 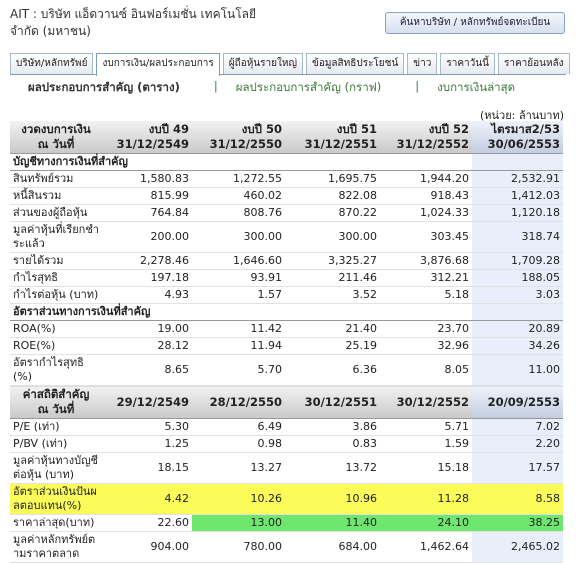 I want to click on header-cell: 28/12/2550, so click(x=238, y=402).